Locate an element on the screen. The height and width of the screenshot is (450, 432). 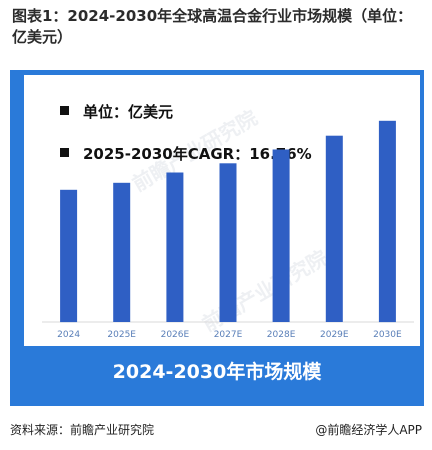
unit-legend: 单位：亿美元 is located at coordinates (116, 111).